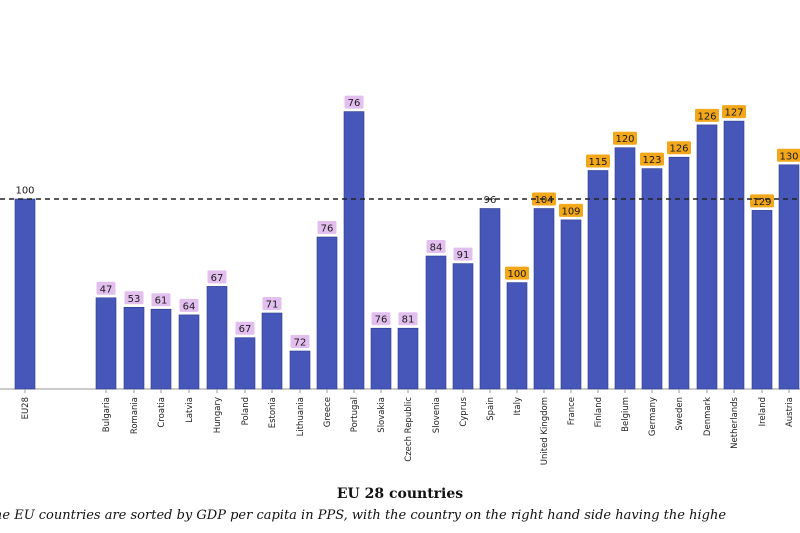  Describe the element at coordinates (463, 255) in the screenshot. I see `data-label: 91` at that location.